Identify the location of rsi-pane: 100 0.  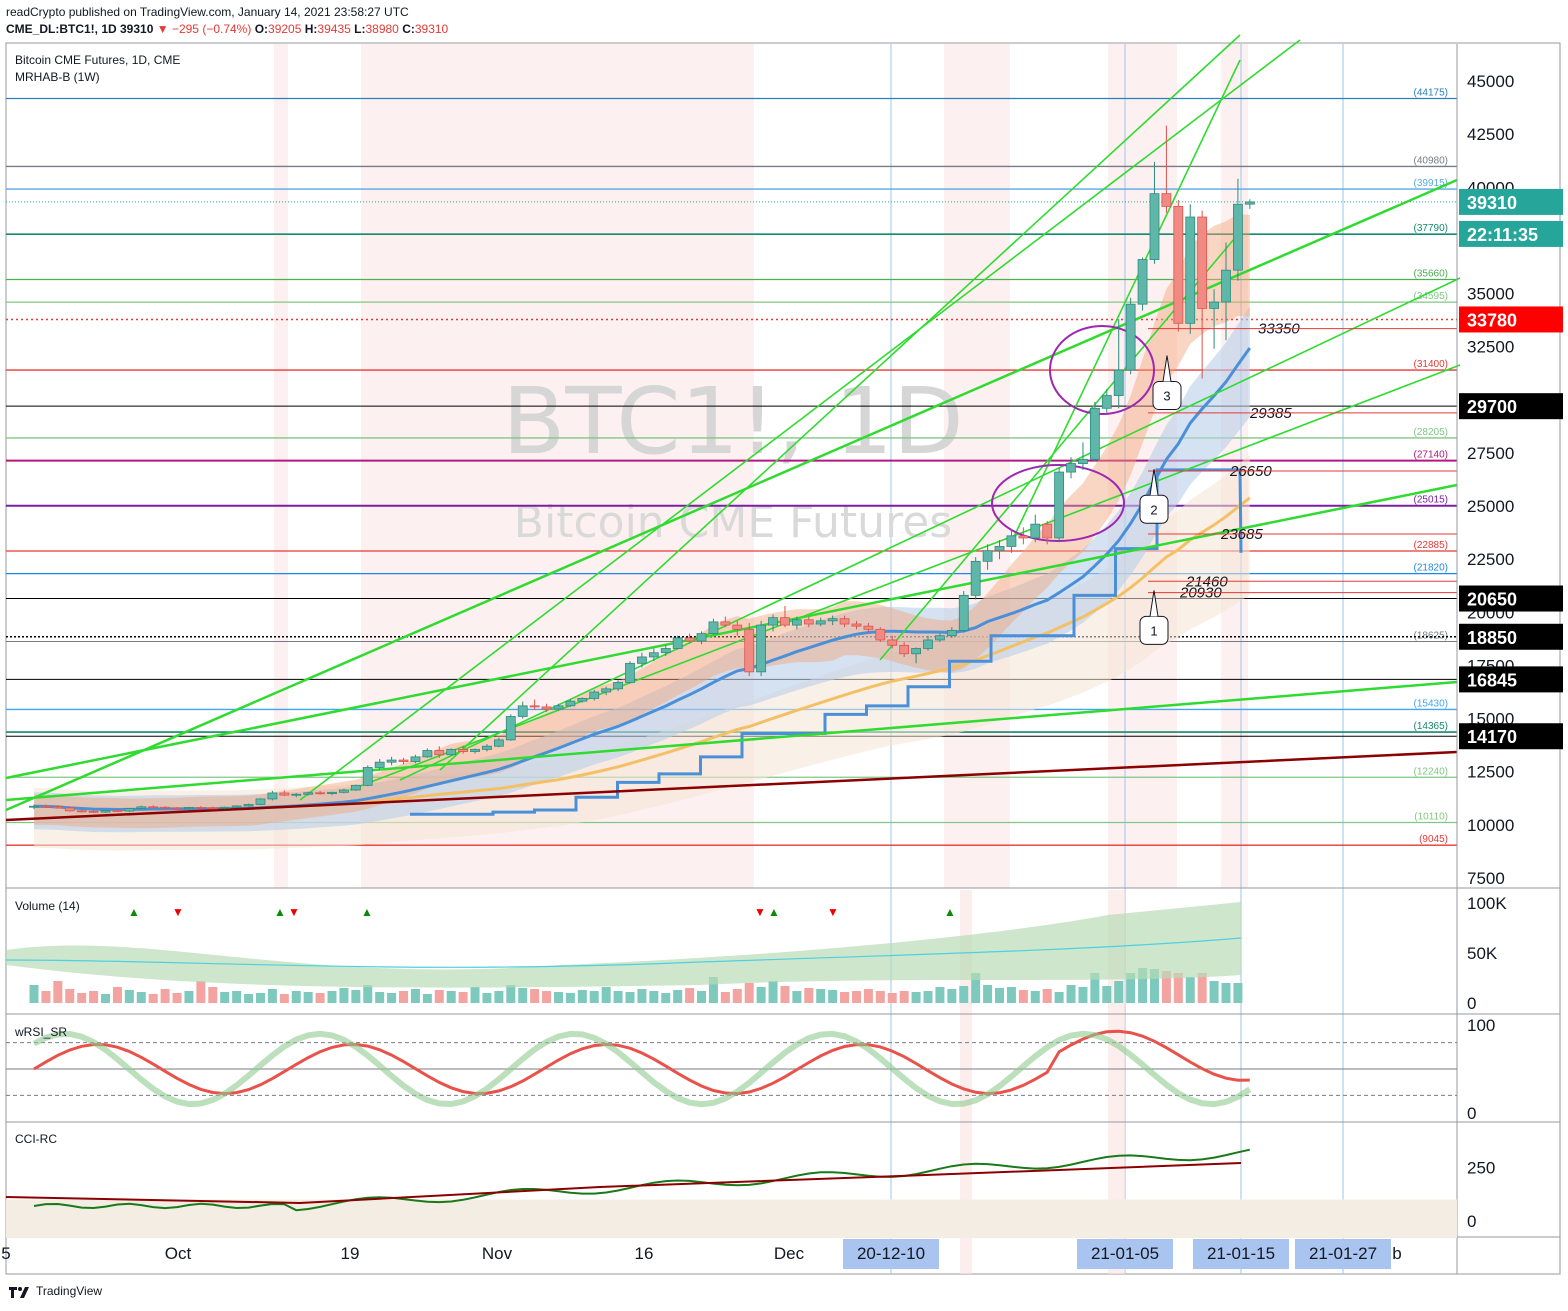
(750, 1069).